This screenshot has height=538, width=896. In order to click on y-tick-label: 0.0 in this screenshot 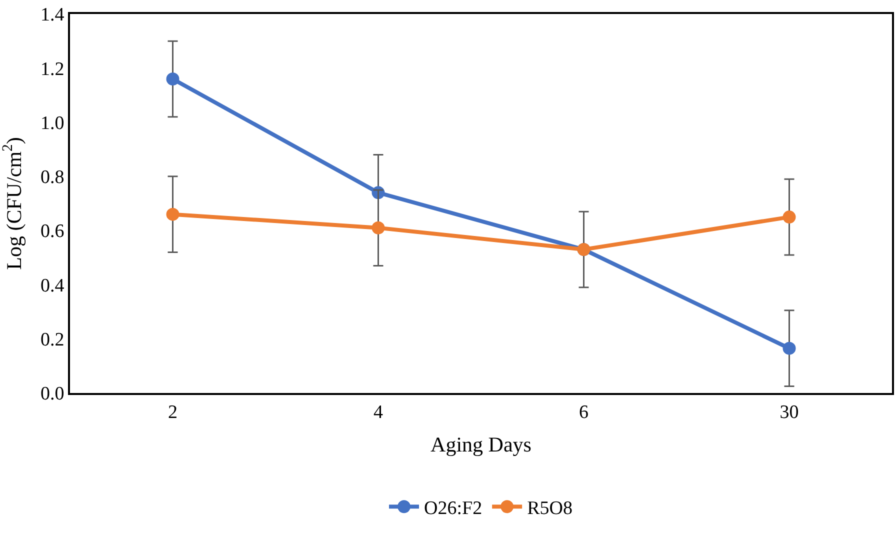, I will do `click(52, 394)`.